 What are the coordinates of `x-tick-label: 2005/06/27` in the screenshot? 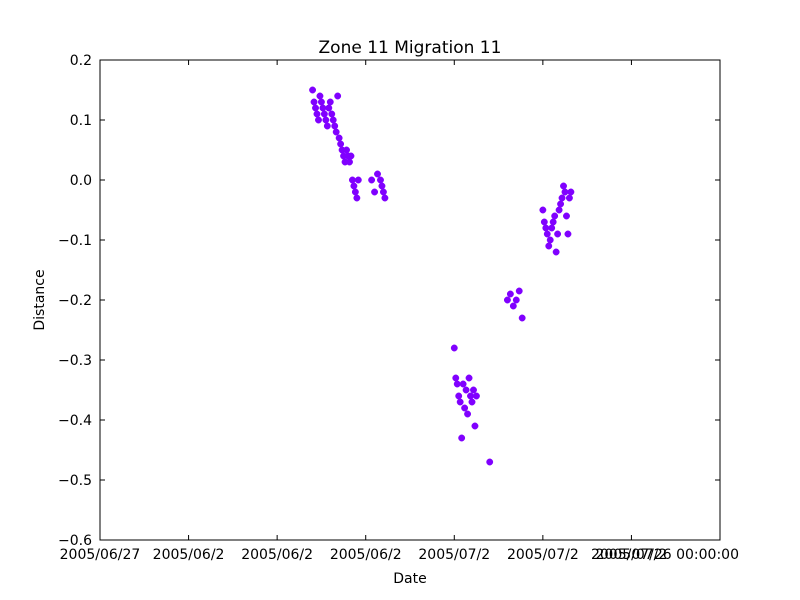 It's located at (100, 555).